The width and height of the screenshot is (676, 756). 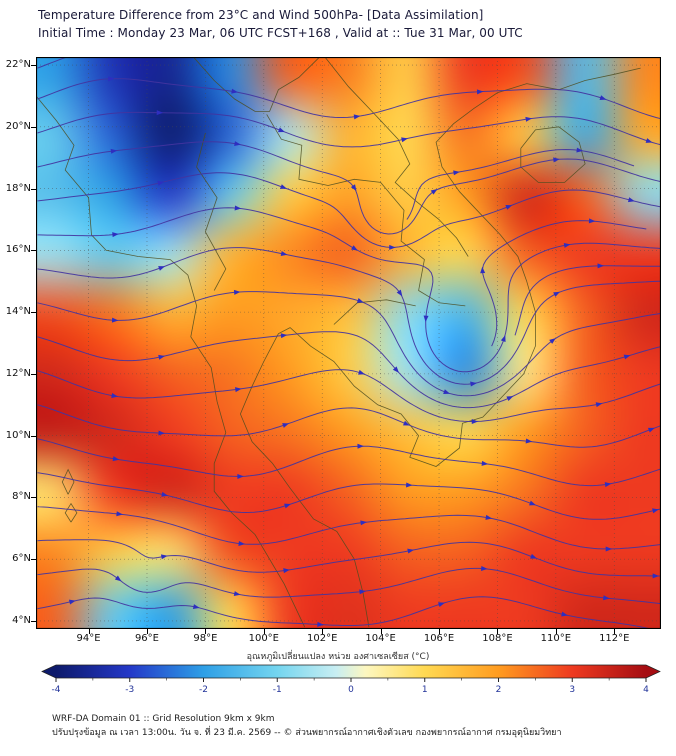 I want to click on y-axis-tick-label: 4°N, so click(x=21, y=620).